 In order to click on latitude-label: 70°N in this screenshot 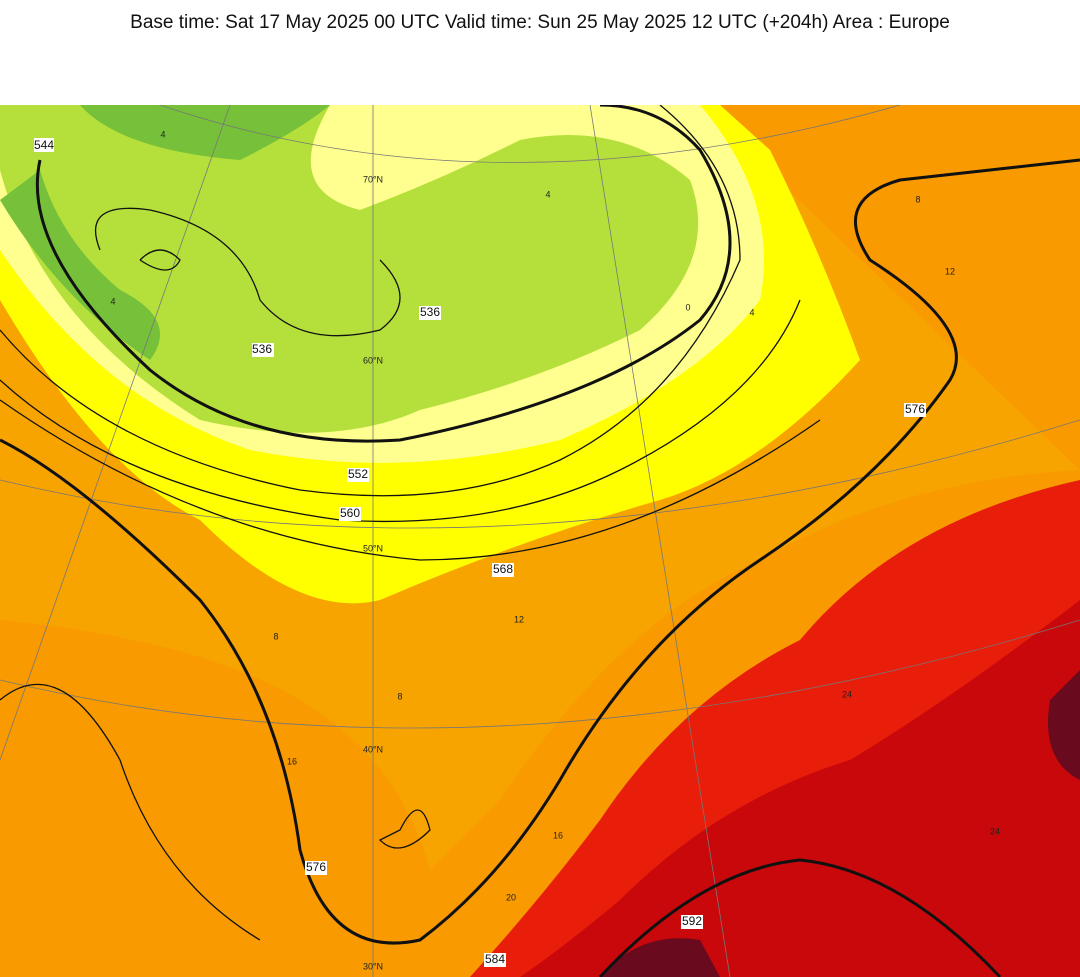, I will do `click(373, 179)`.